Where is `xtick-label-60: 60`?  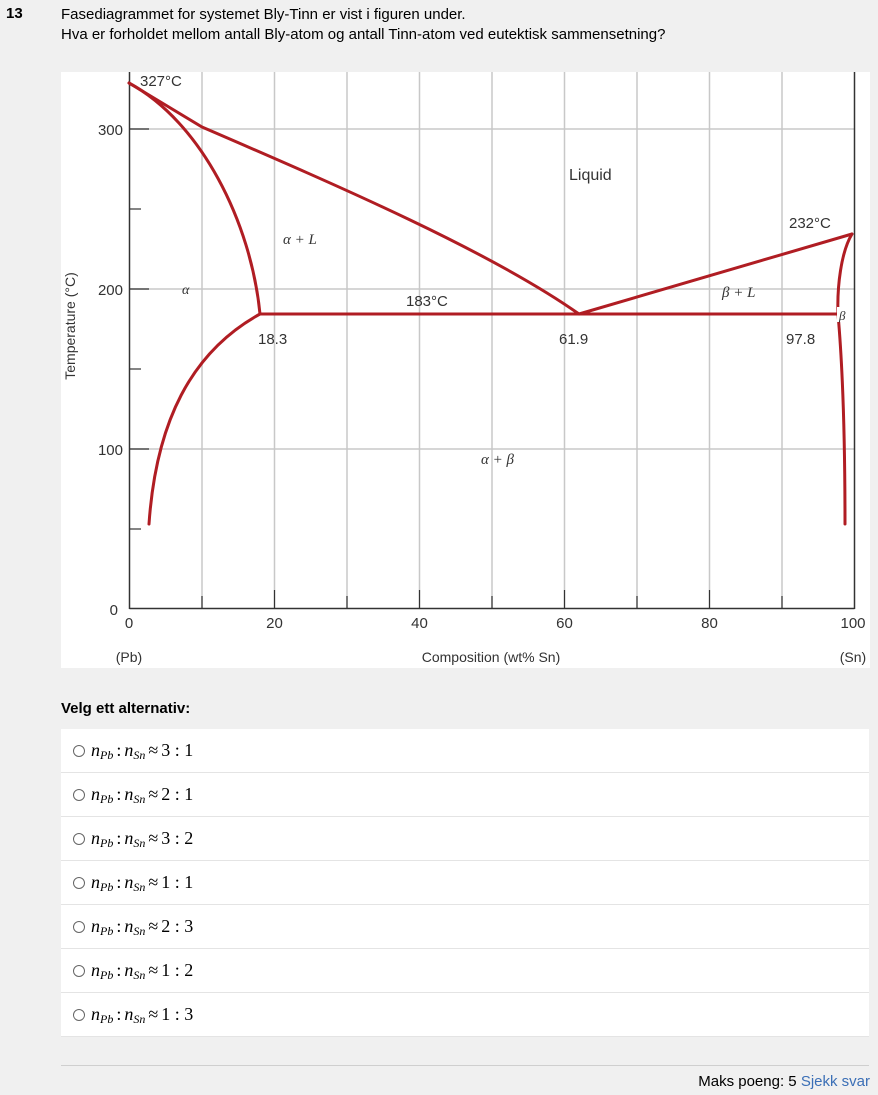 xtick-label-60: 60 is located at coordinates (564, 623).